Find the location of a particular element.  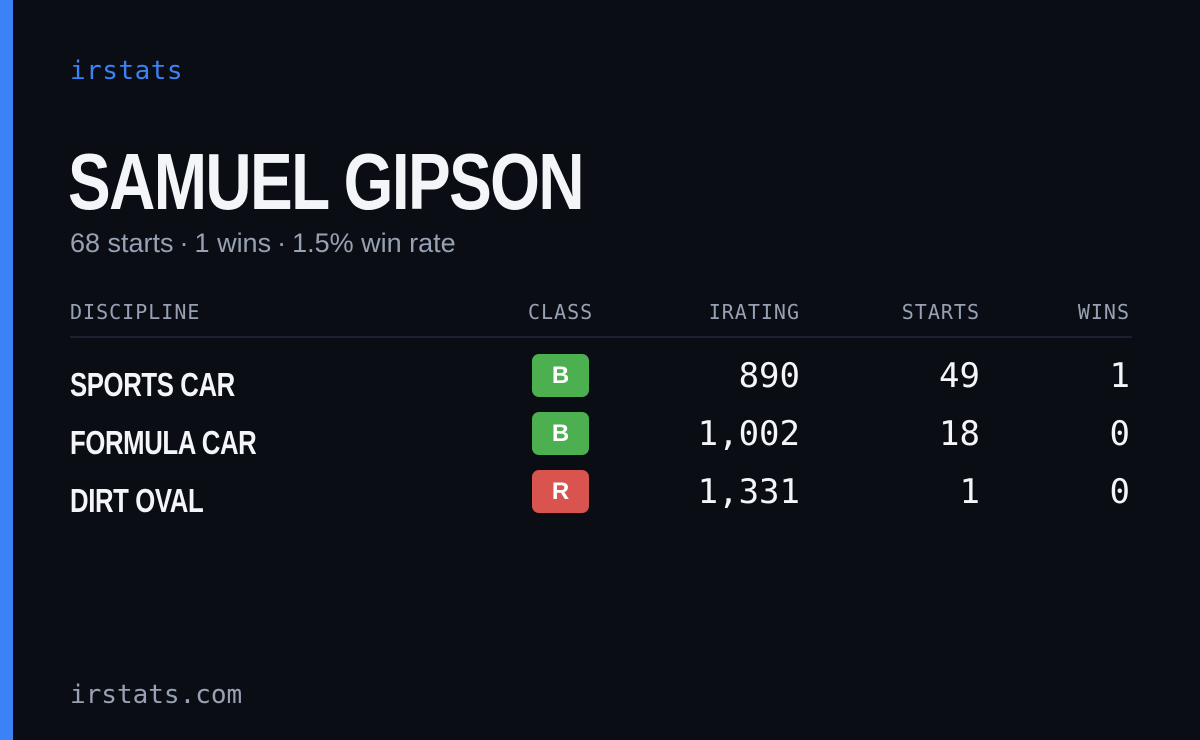

starts-value: 1 is located at coordinates (969, 492).